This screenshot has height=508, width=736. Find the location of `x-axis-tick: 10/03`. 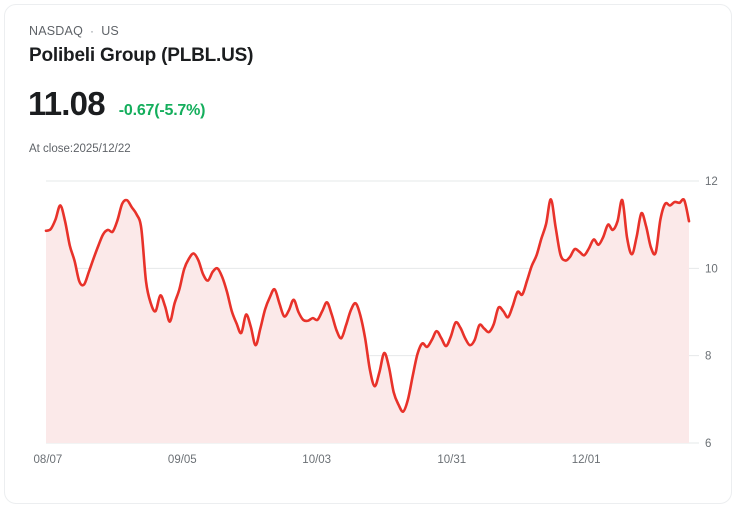

x-axis-tick: 10/03 is located at coordinates (316, 460).